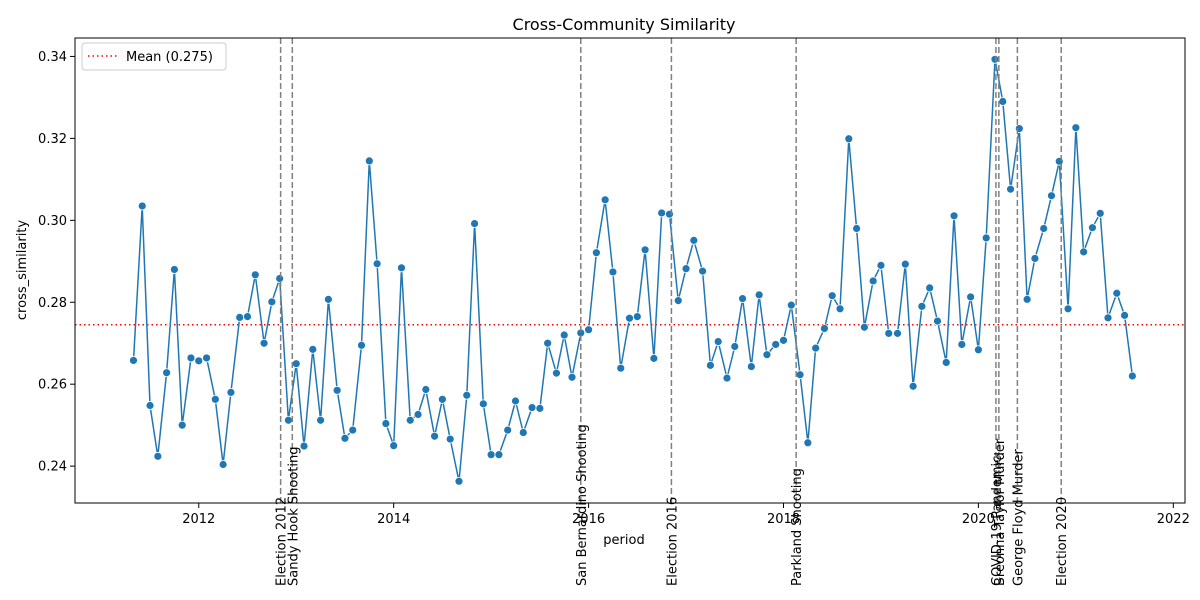 The width and height of the screenshot is (1200, 600). Describe the element at coordinates (293, 516) in the screenshot. I see `event-label: Sandy Hook Shooting` at that location.